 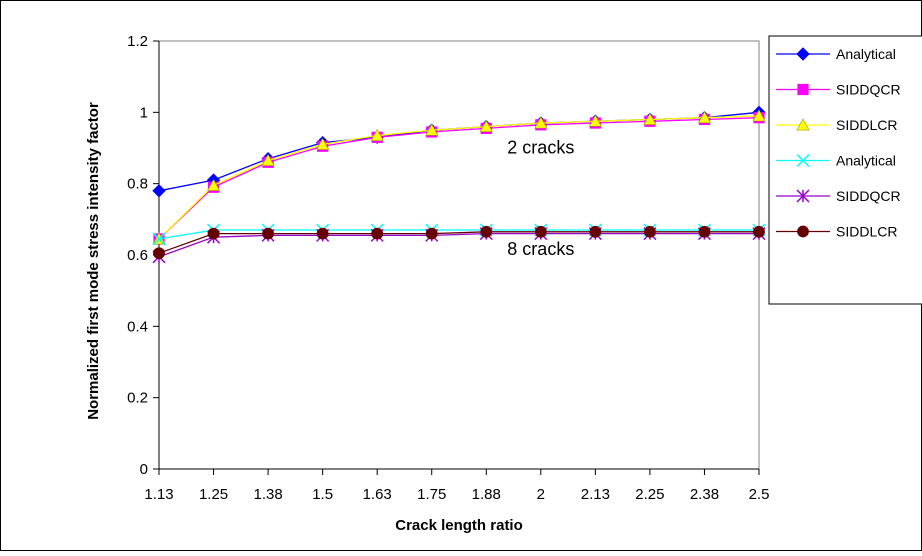 I want to click on legend-item-1: Analytical, so click(x=836, y=54).